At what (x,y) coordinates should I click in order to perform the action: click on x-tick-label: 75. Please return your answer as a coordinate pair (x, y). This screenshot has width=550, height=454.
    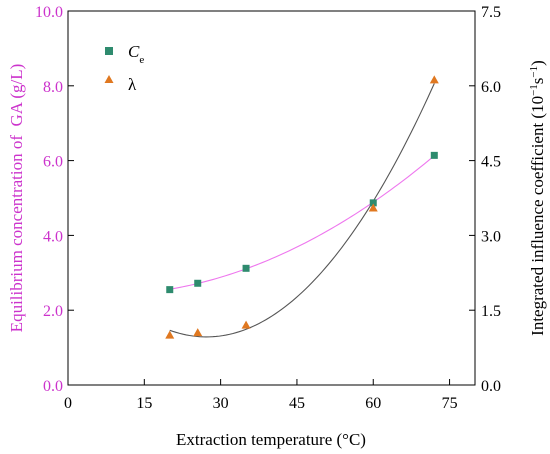
    Looking at the image, I should click on (450, 403).